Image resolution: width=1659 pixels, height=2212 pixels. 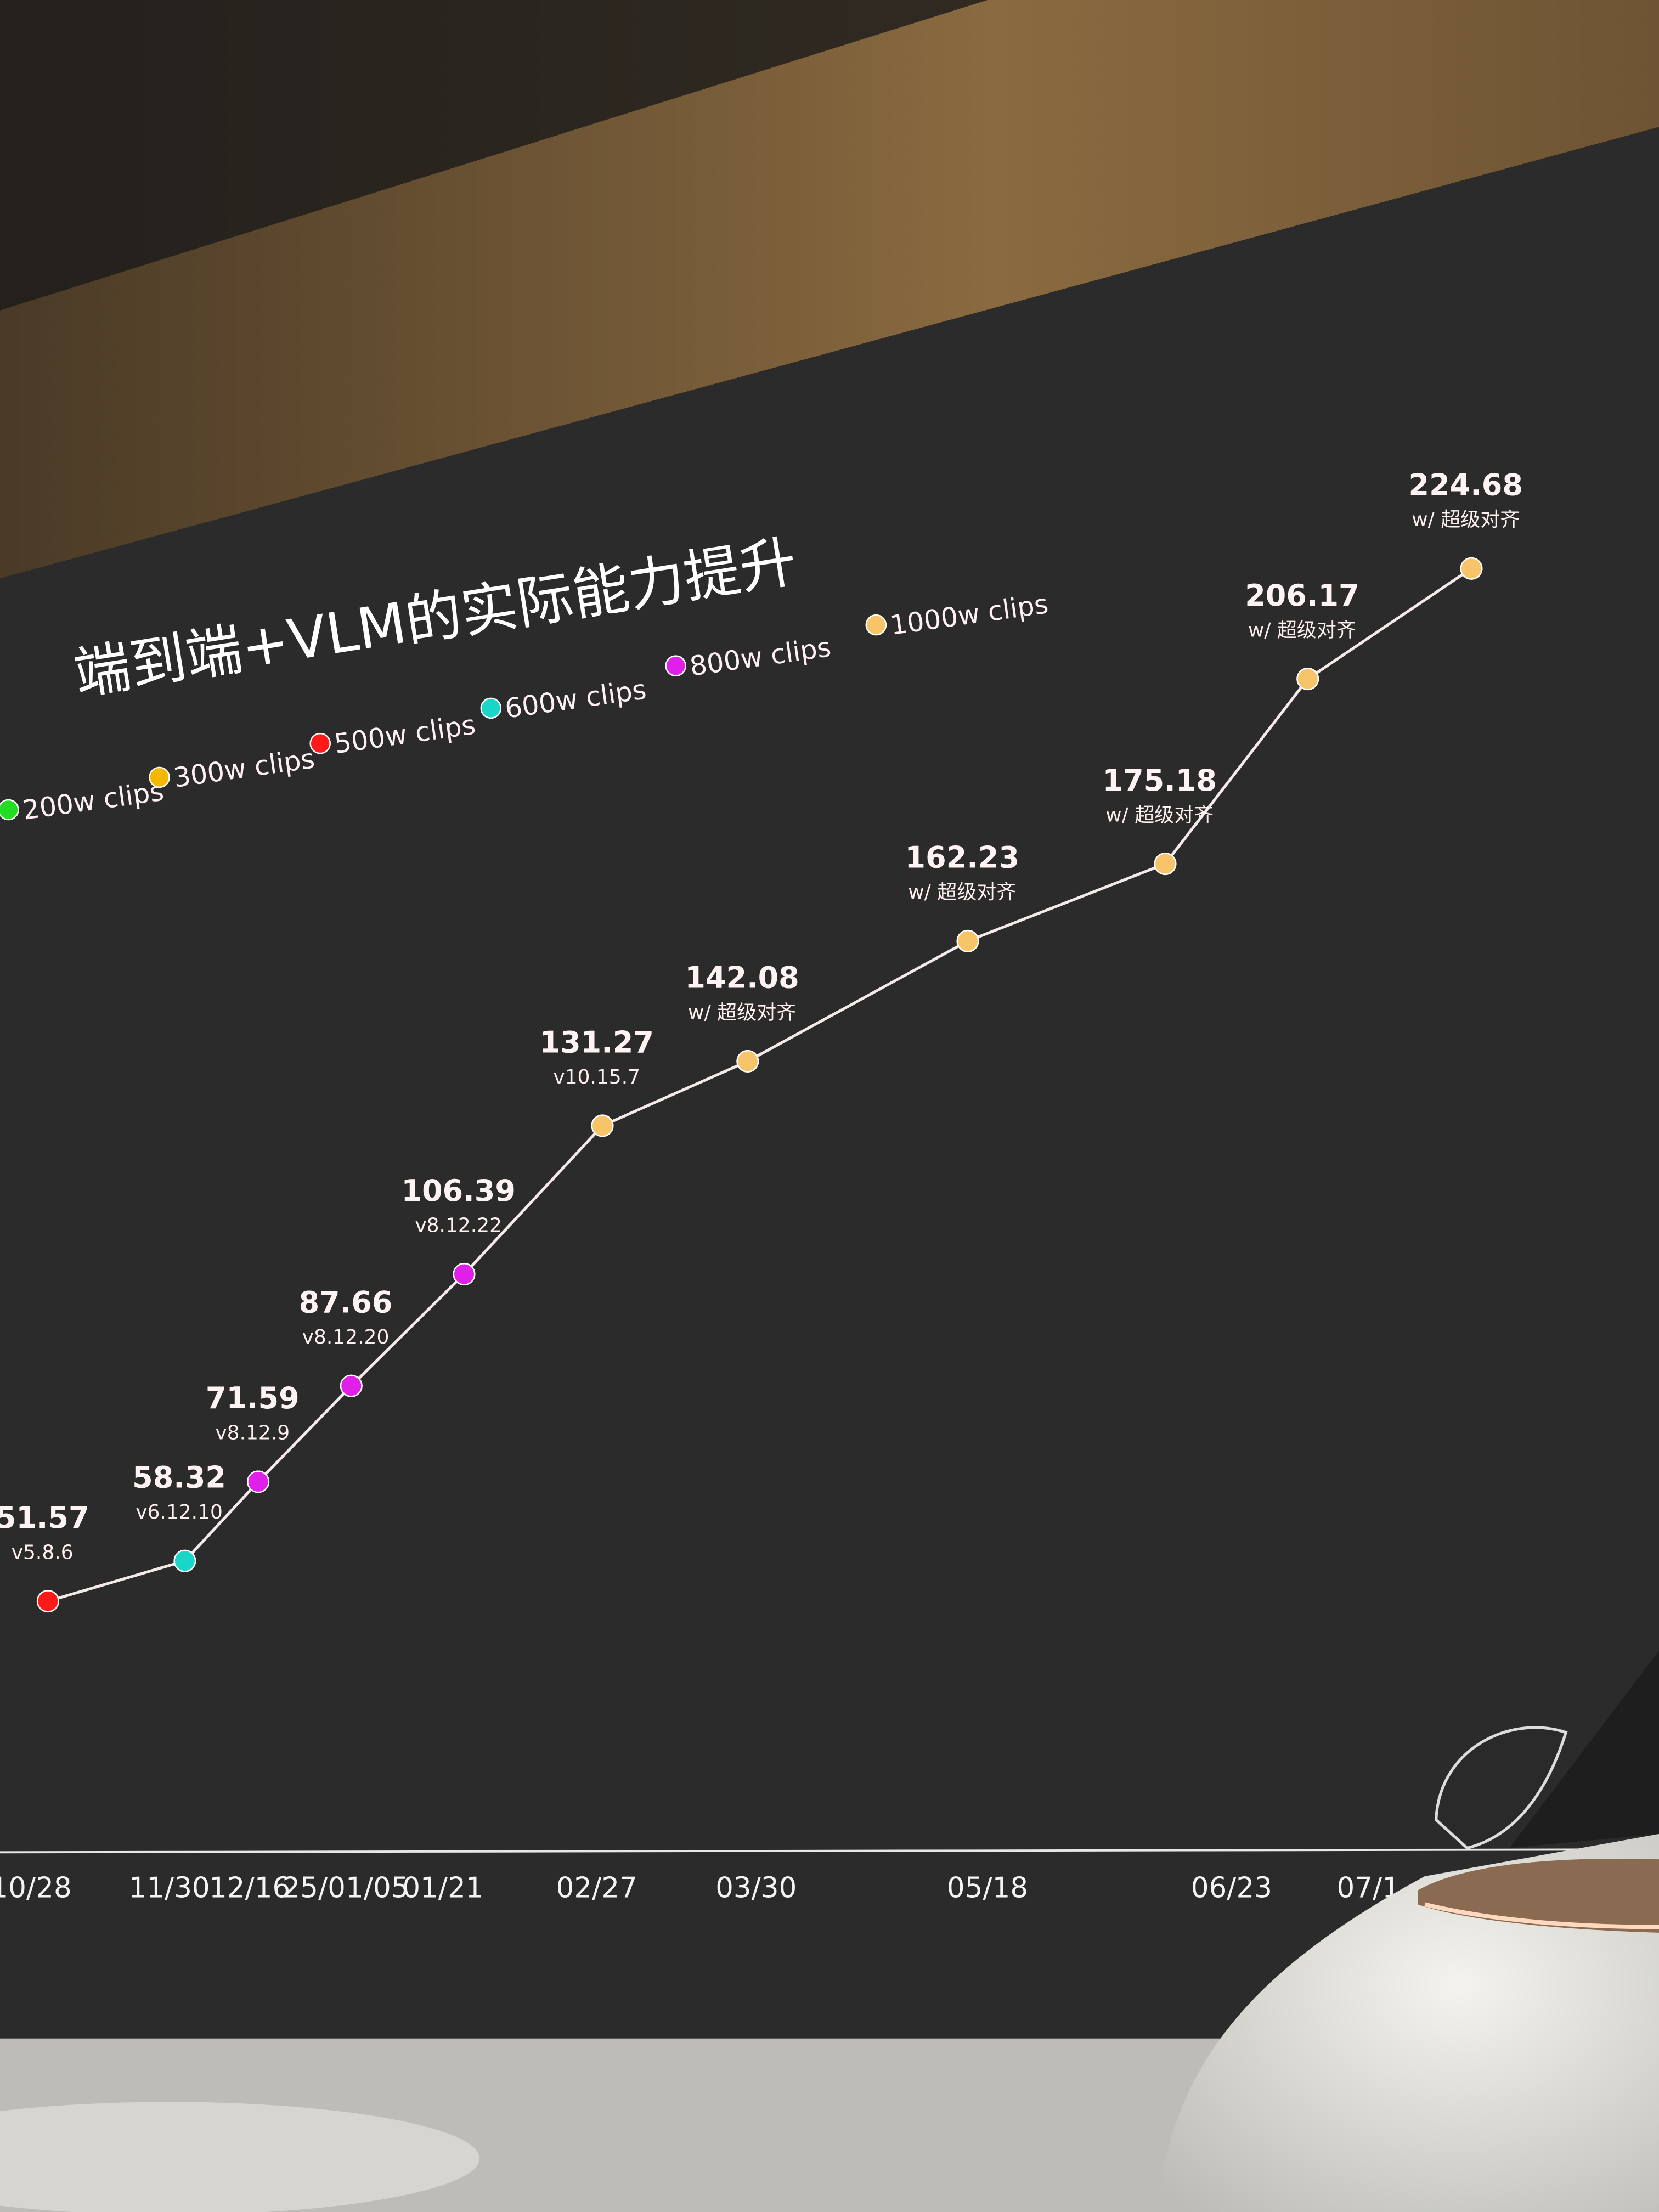 I want to click on version-label: v8.12.22, so click(x=459, y=1225).